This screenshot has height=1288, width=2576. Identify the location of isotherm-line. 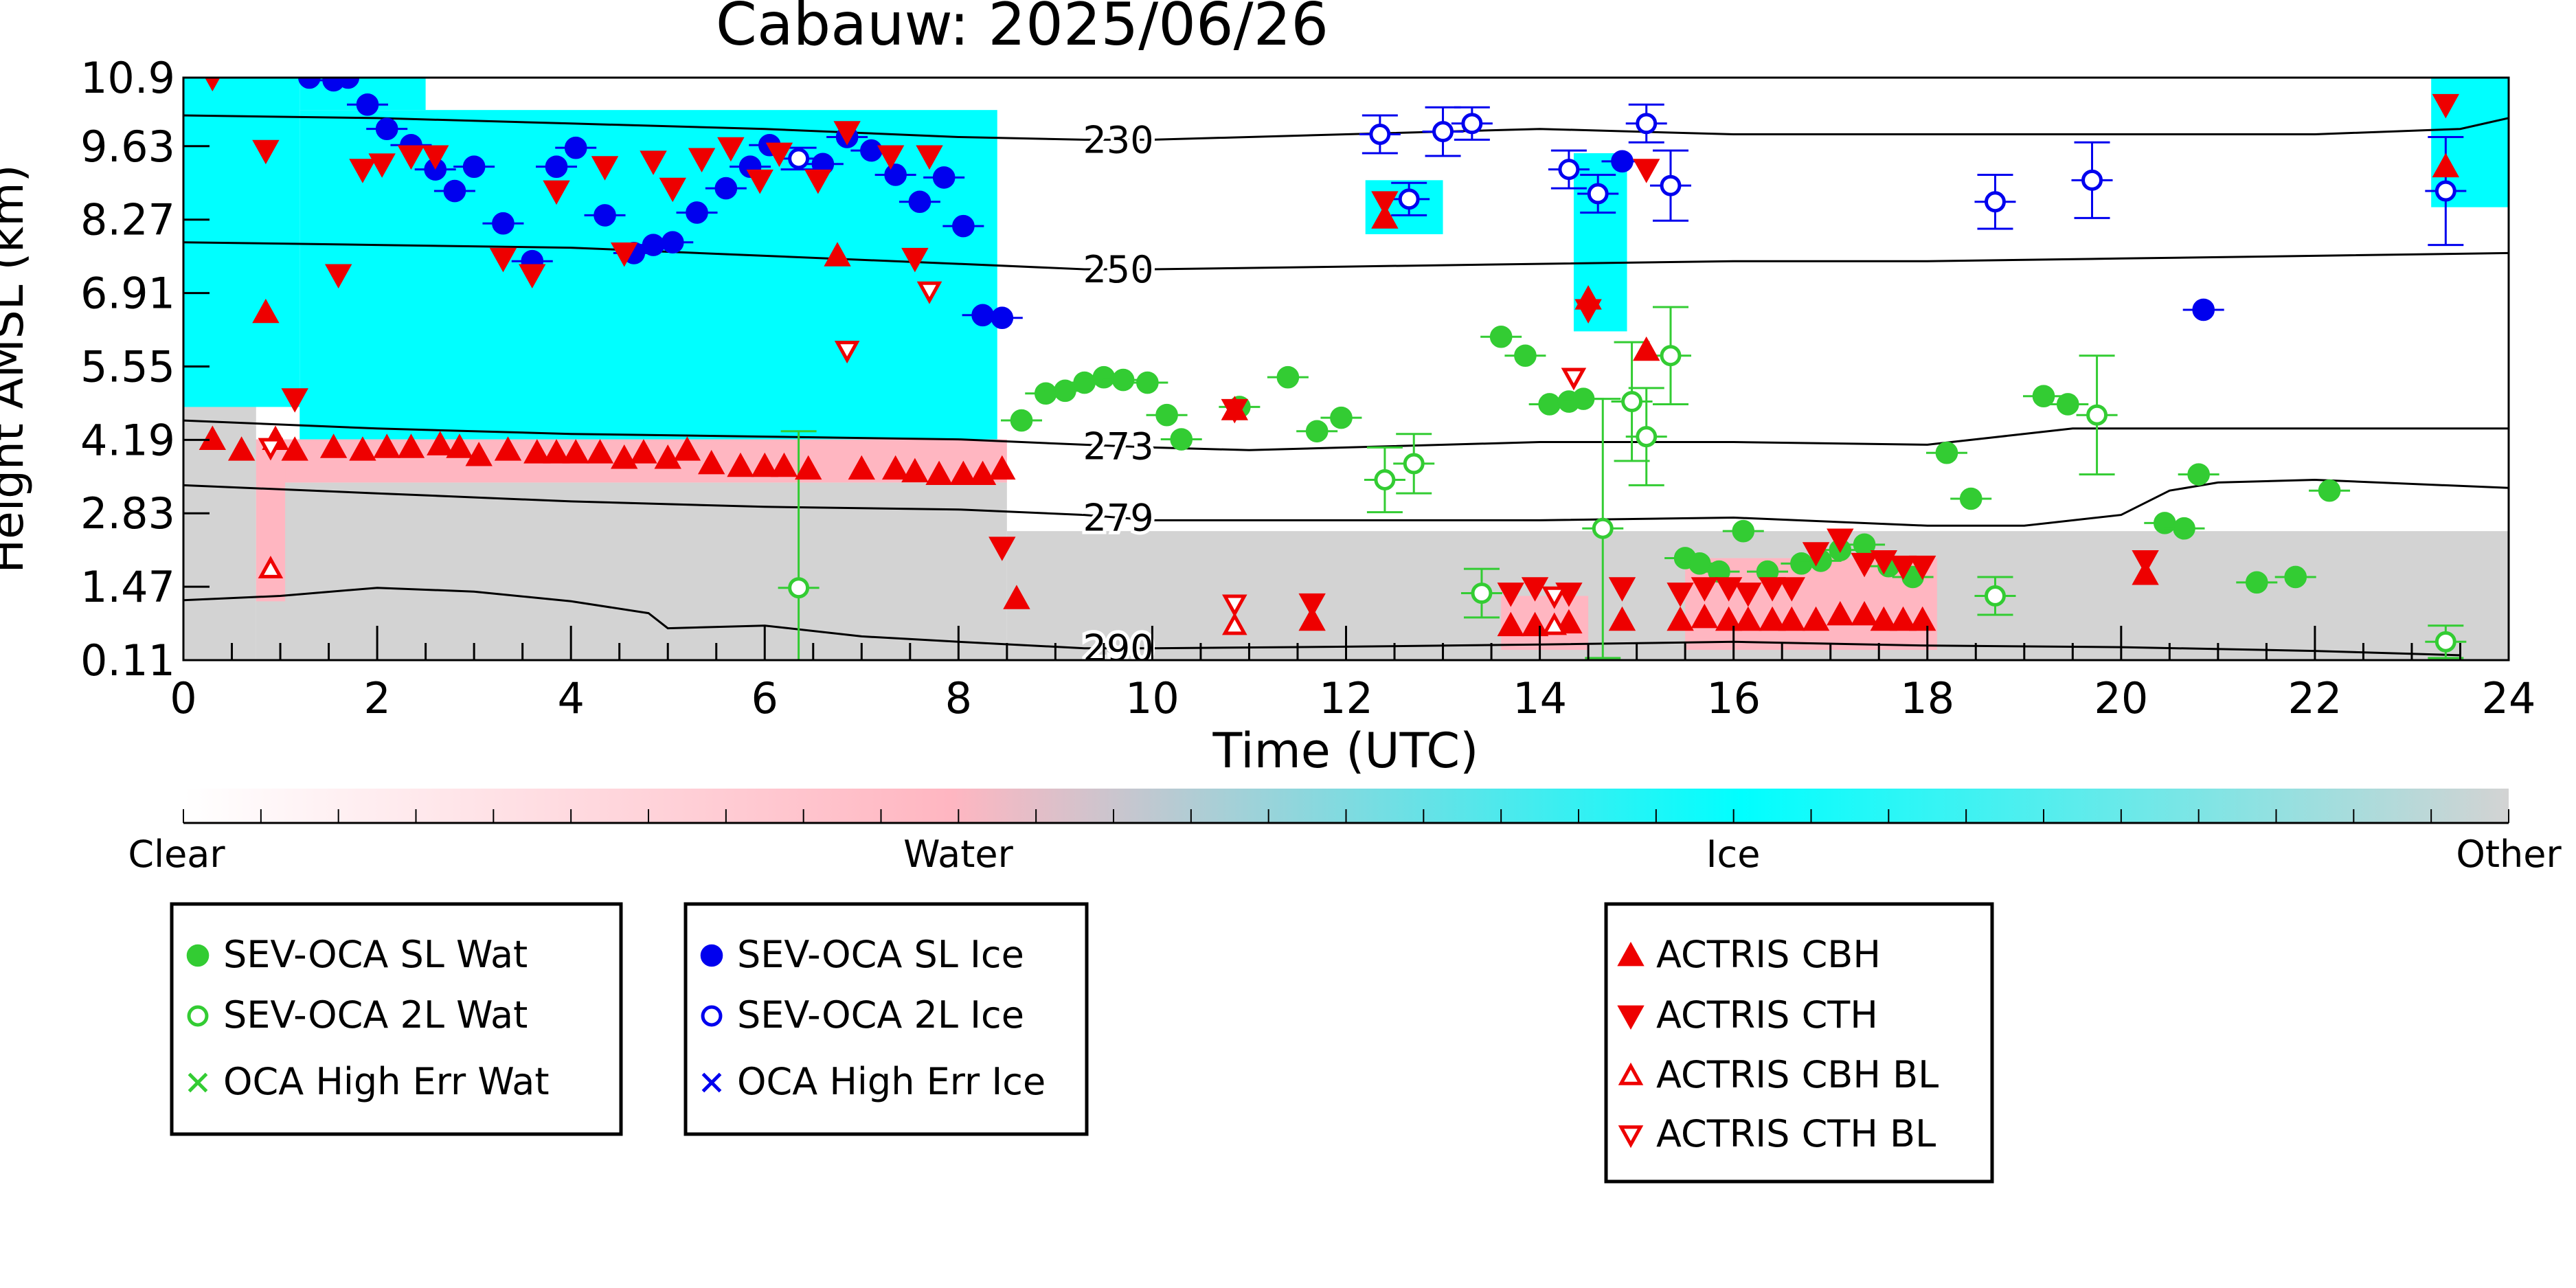
(1346, 256).